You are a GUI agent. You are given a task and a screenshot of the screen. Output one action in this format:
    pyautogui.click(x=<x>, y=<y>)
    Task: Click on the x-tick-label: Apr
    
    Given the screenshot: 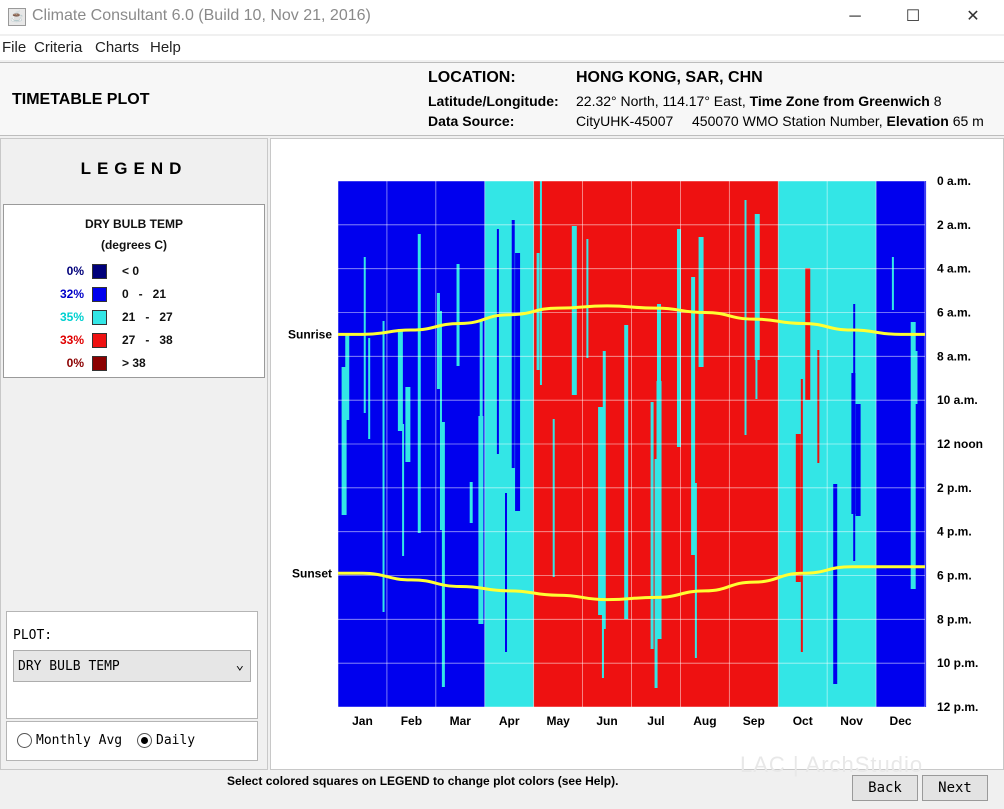 What is the action you would take?
    pyautogui.click(x=509, y=721)
    